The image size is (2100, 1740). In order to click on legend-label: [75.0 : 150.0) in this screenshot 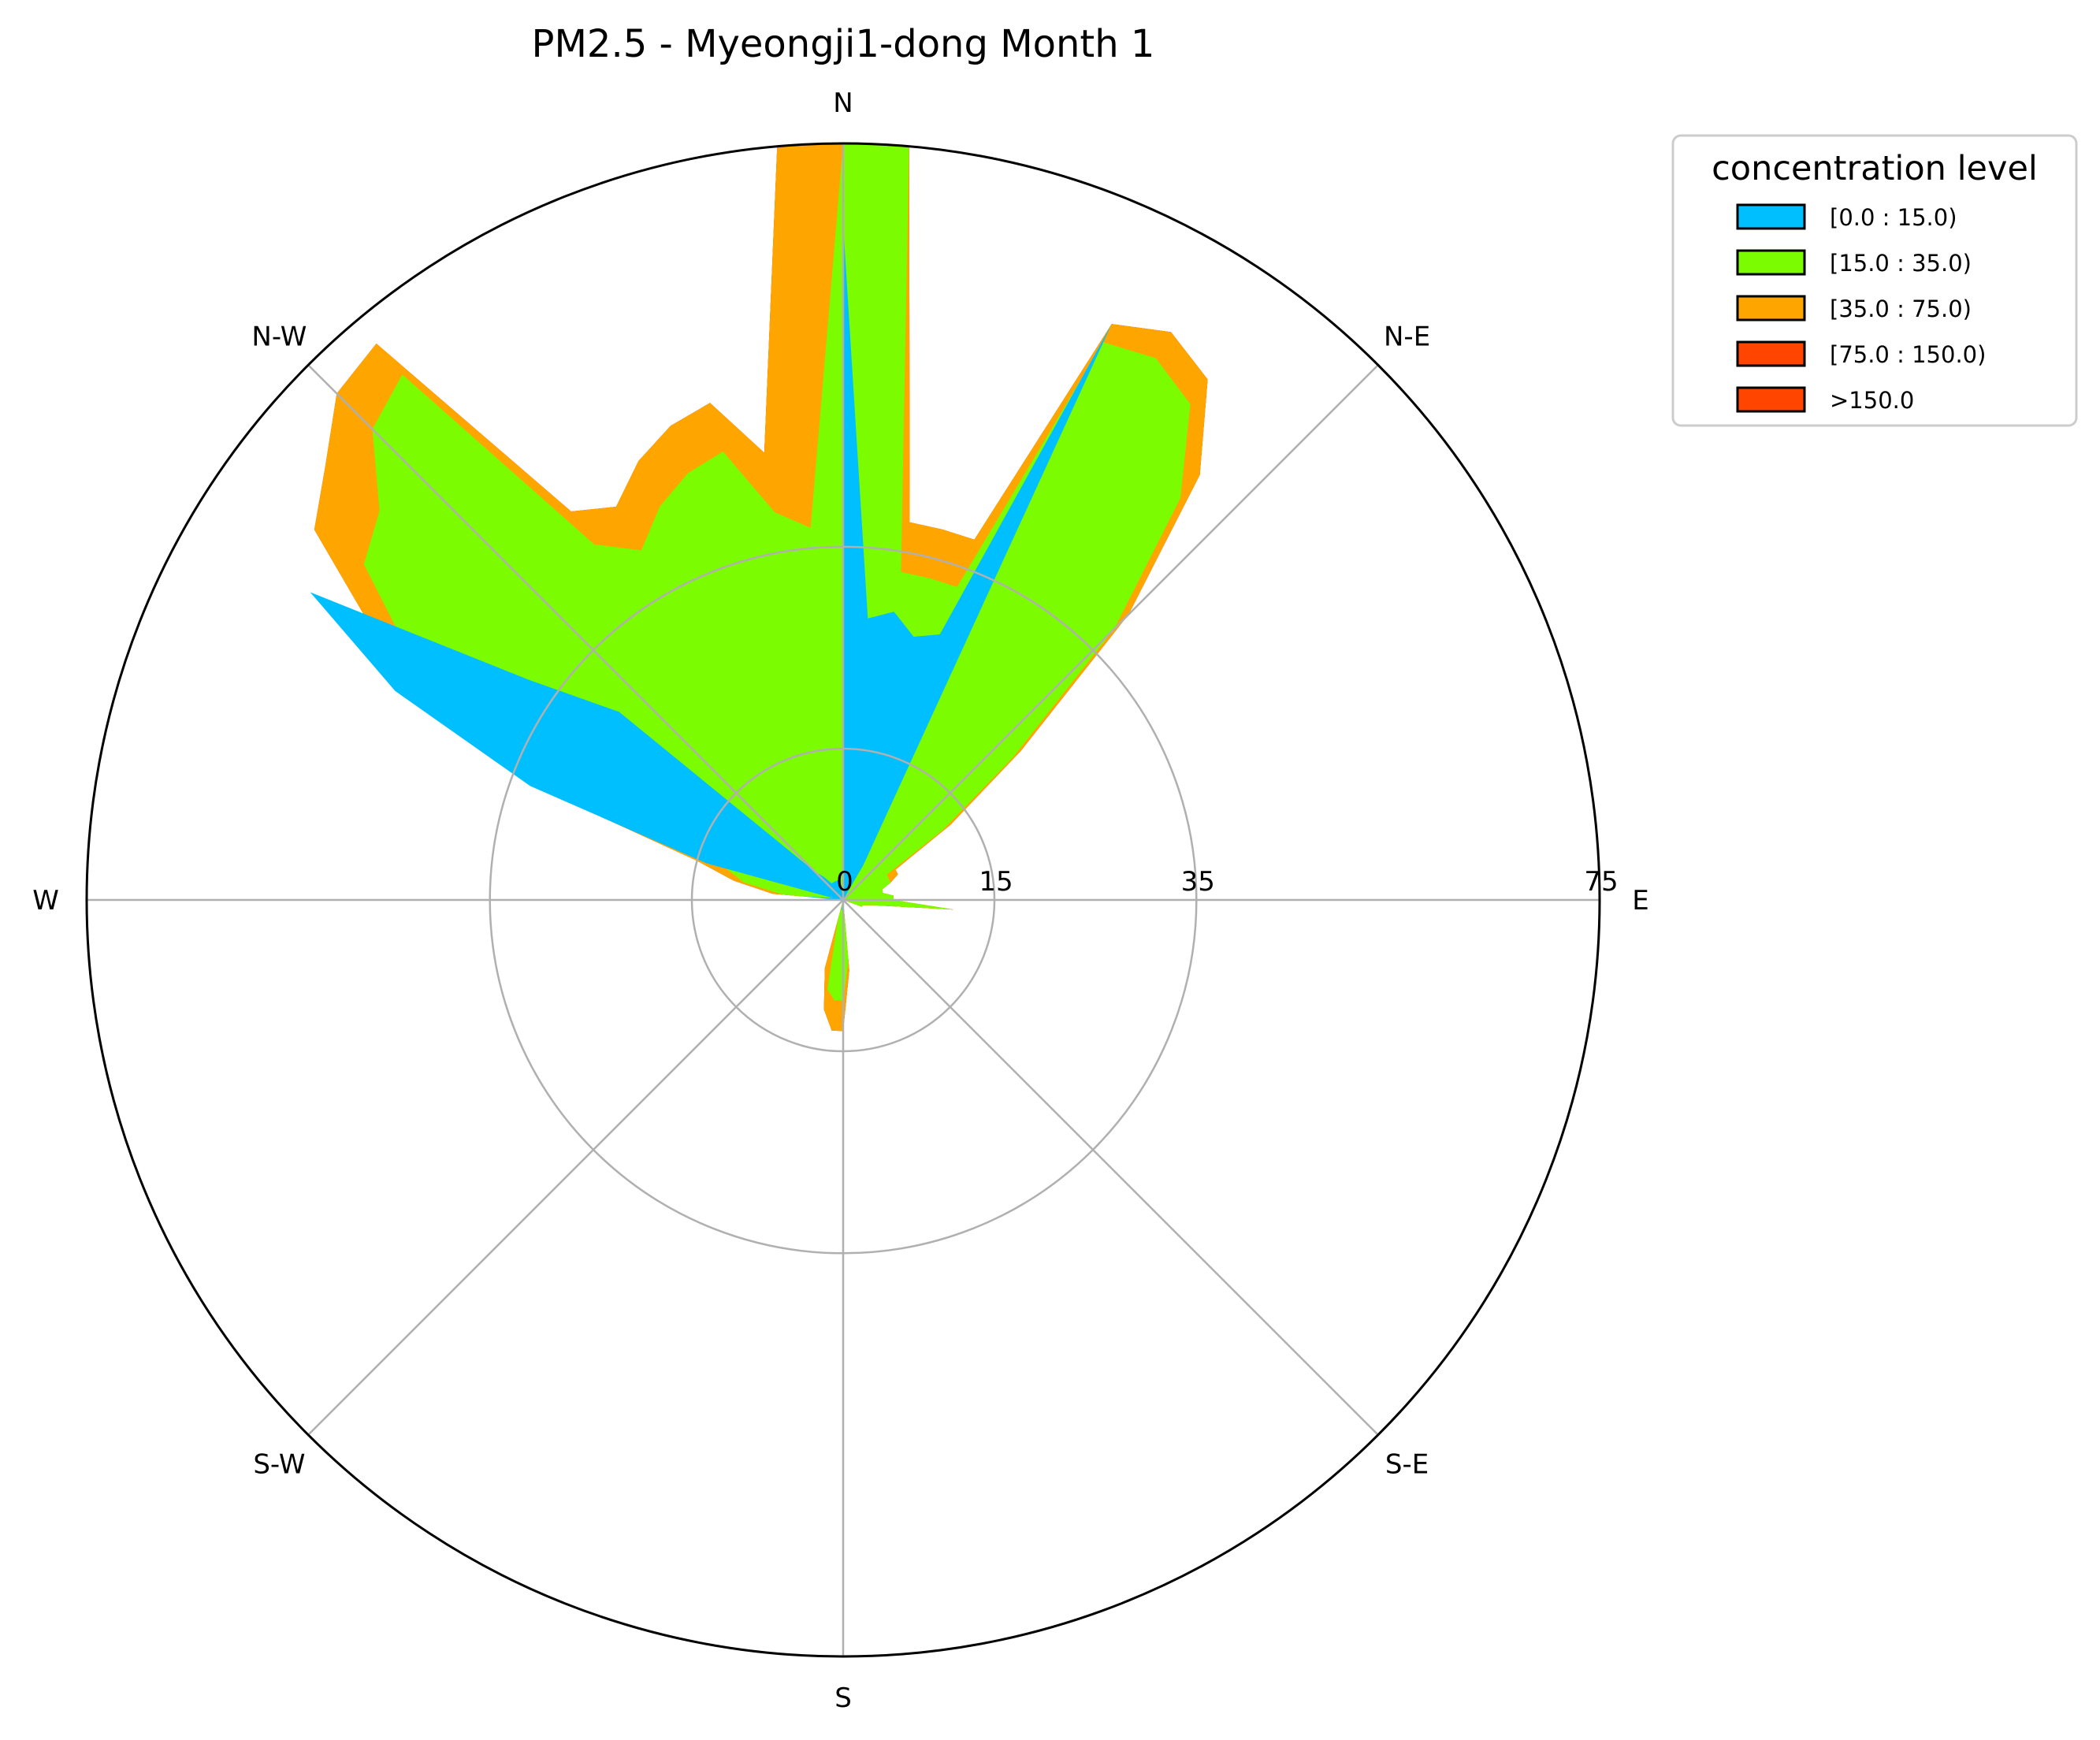, I will do `click(1908, 354)`.